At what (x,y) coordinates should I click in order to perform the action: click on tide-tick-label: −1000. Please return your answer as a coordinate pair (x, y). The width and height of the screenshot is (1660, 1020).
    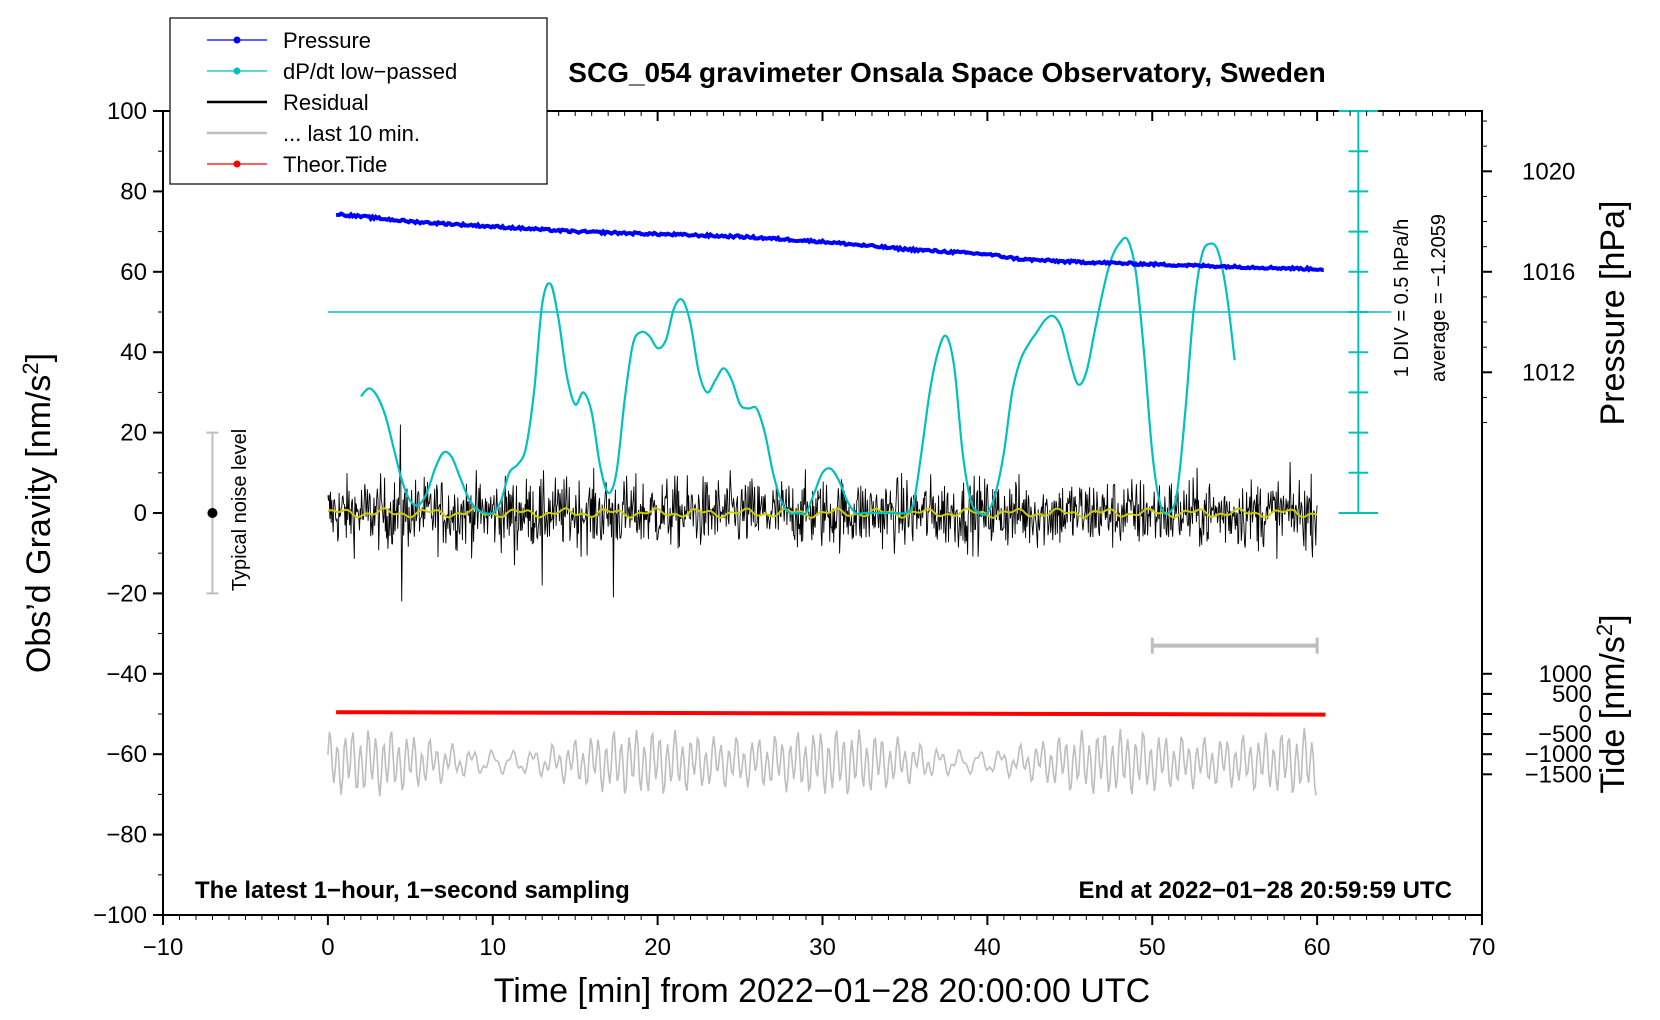
    Looking at the image, I should click on (1558, 754).